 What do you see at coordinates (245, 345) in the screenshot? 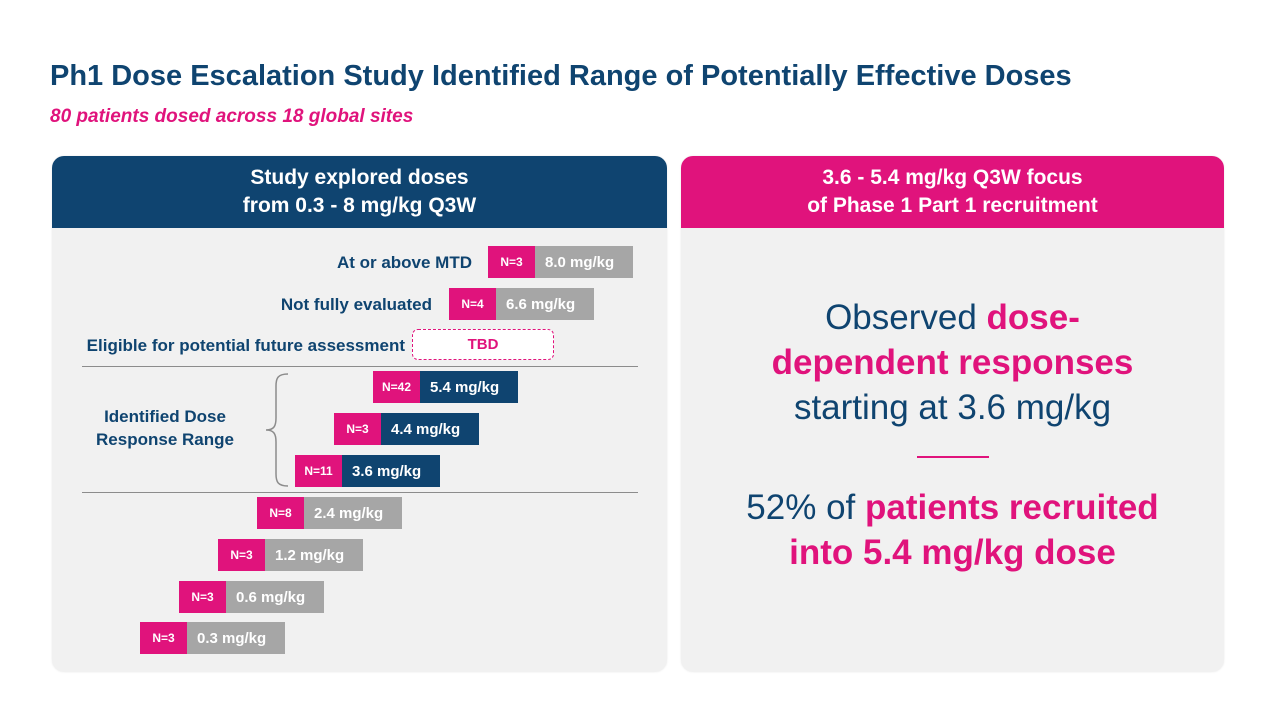
I see `label-eligible-future-assessment: Eligible for potential future assessment` at bounding box center [245, 345].